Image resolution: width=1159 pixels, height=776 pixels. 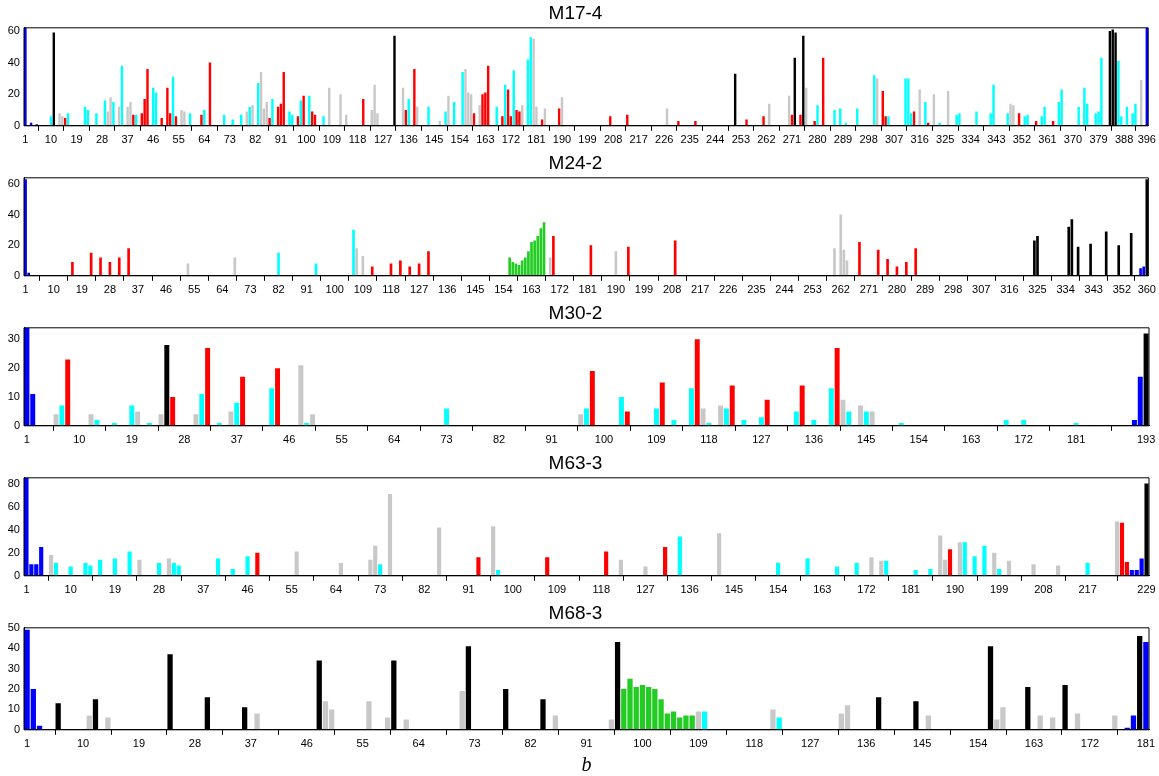 I want to click on x-tick-label: 109, so click(x=557, y=589).